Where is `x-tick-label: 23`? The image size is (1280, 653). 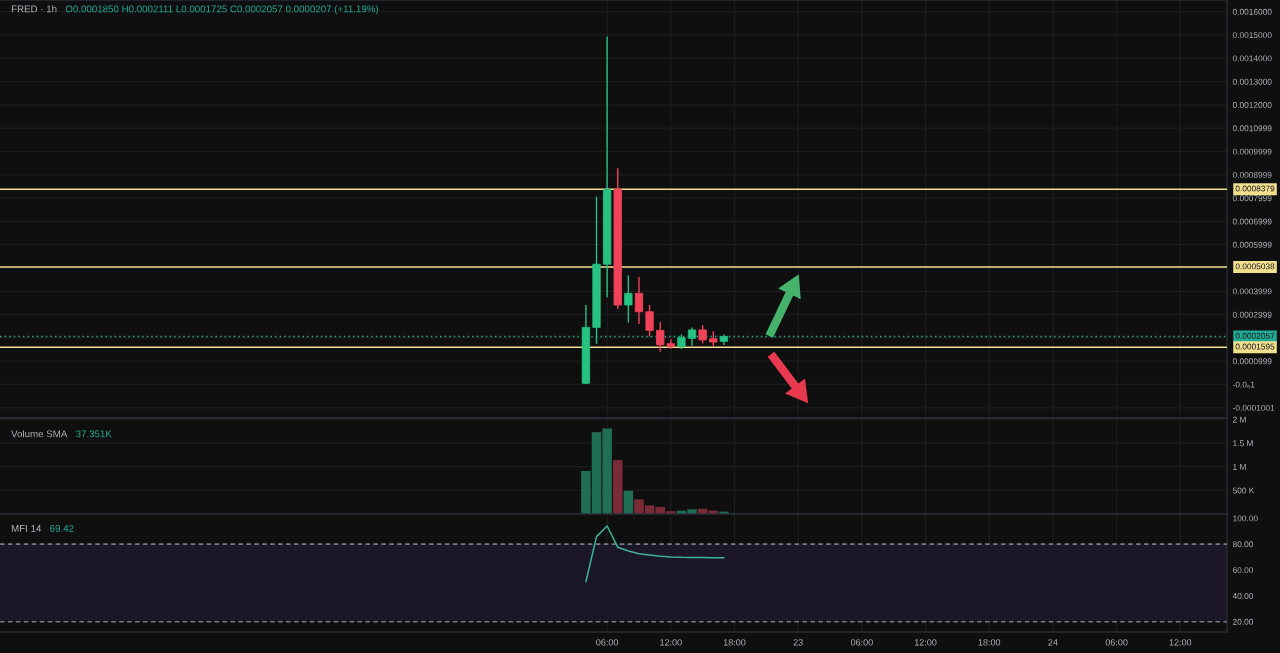
x-tick-label: 23 is located at coordinates (798, 642).